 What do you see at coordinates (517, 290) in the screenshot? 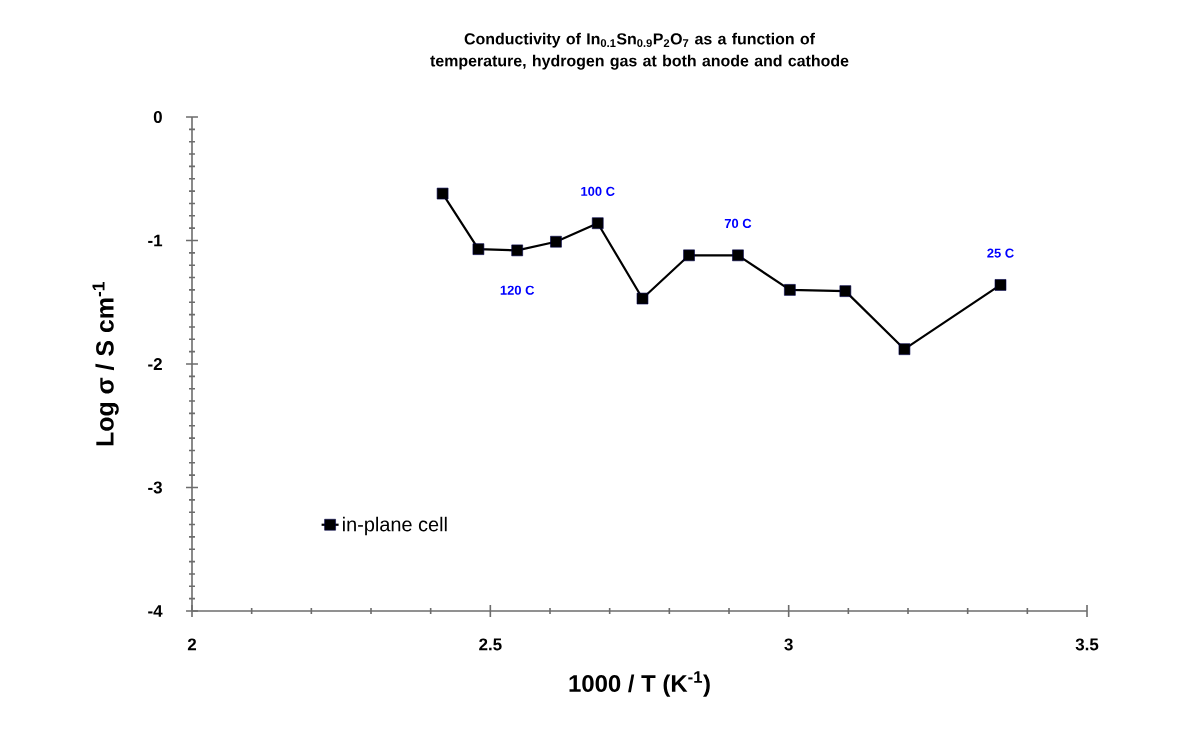
I see `annotation: 120 C` at bounding box center [517, 290].